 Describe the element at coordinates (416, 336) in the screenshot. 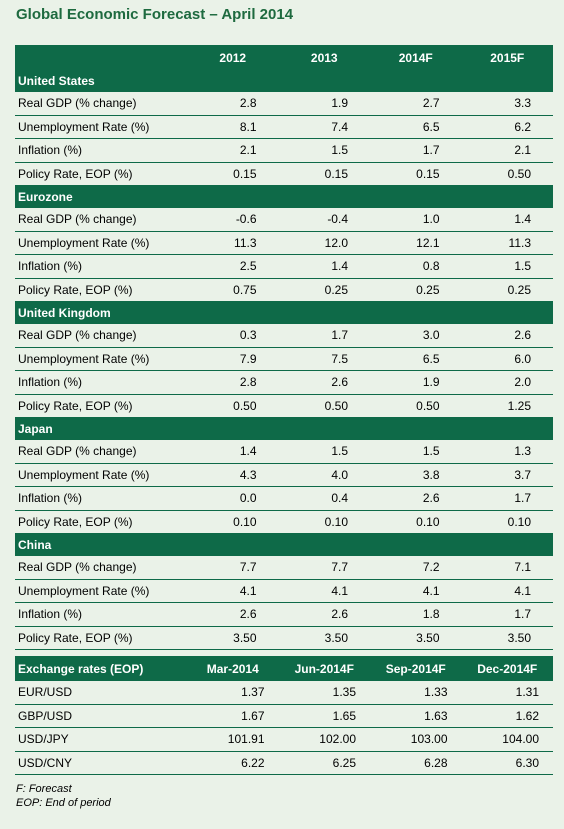

I see `value-cell: 3.0` at that location.